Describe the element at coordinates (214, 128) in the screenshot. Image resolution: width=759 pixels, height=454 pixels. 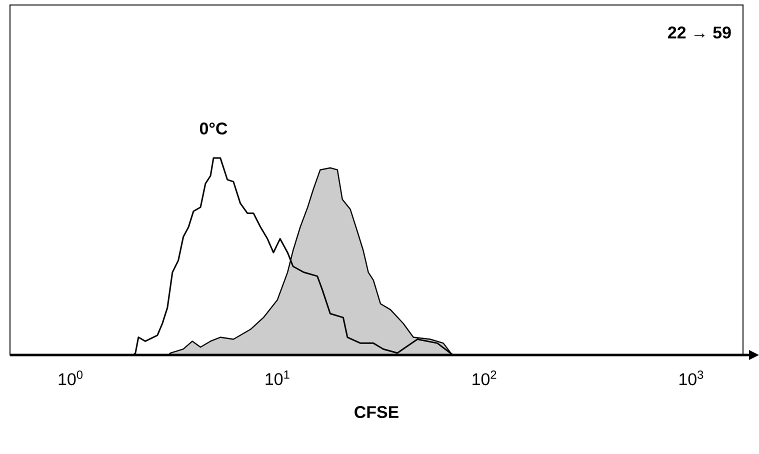
I see `series-label: 0°C` at that location.